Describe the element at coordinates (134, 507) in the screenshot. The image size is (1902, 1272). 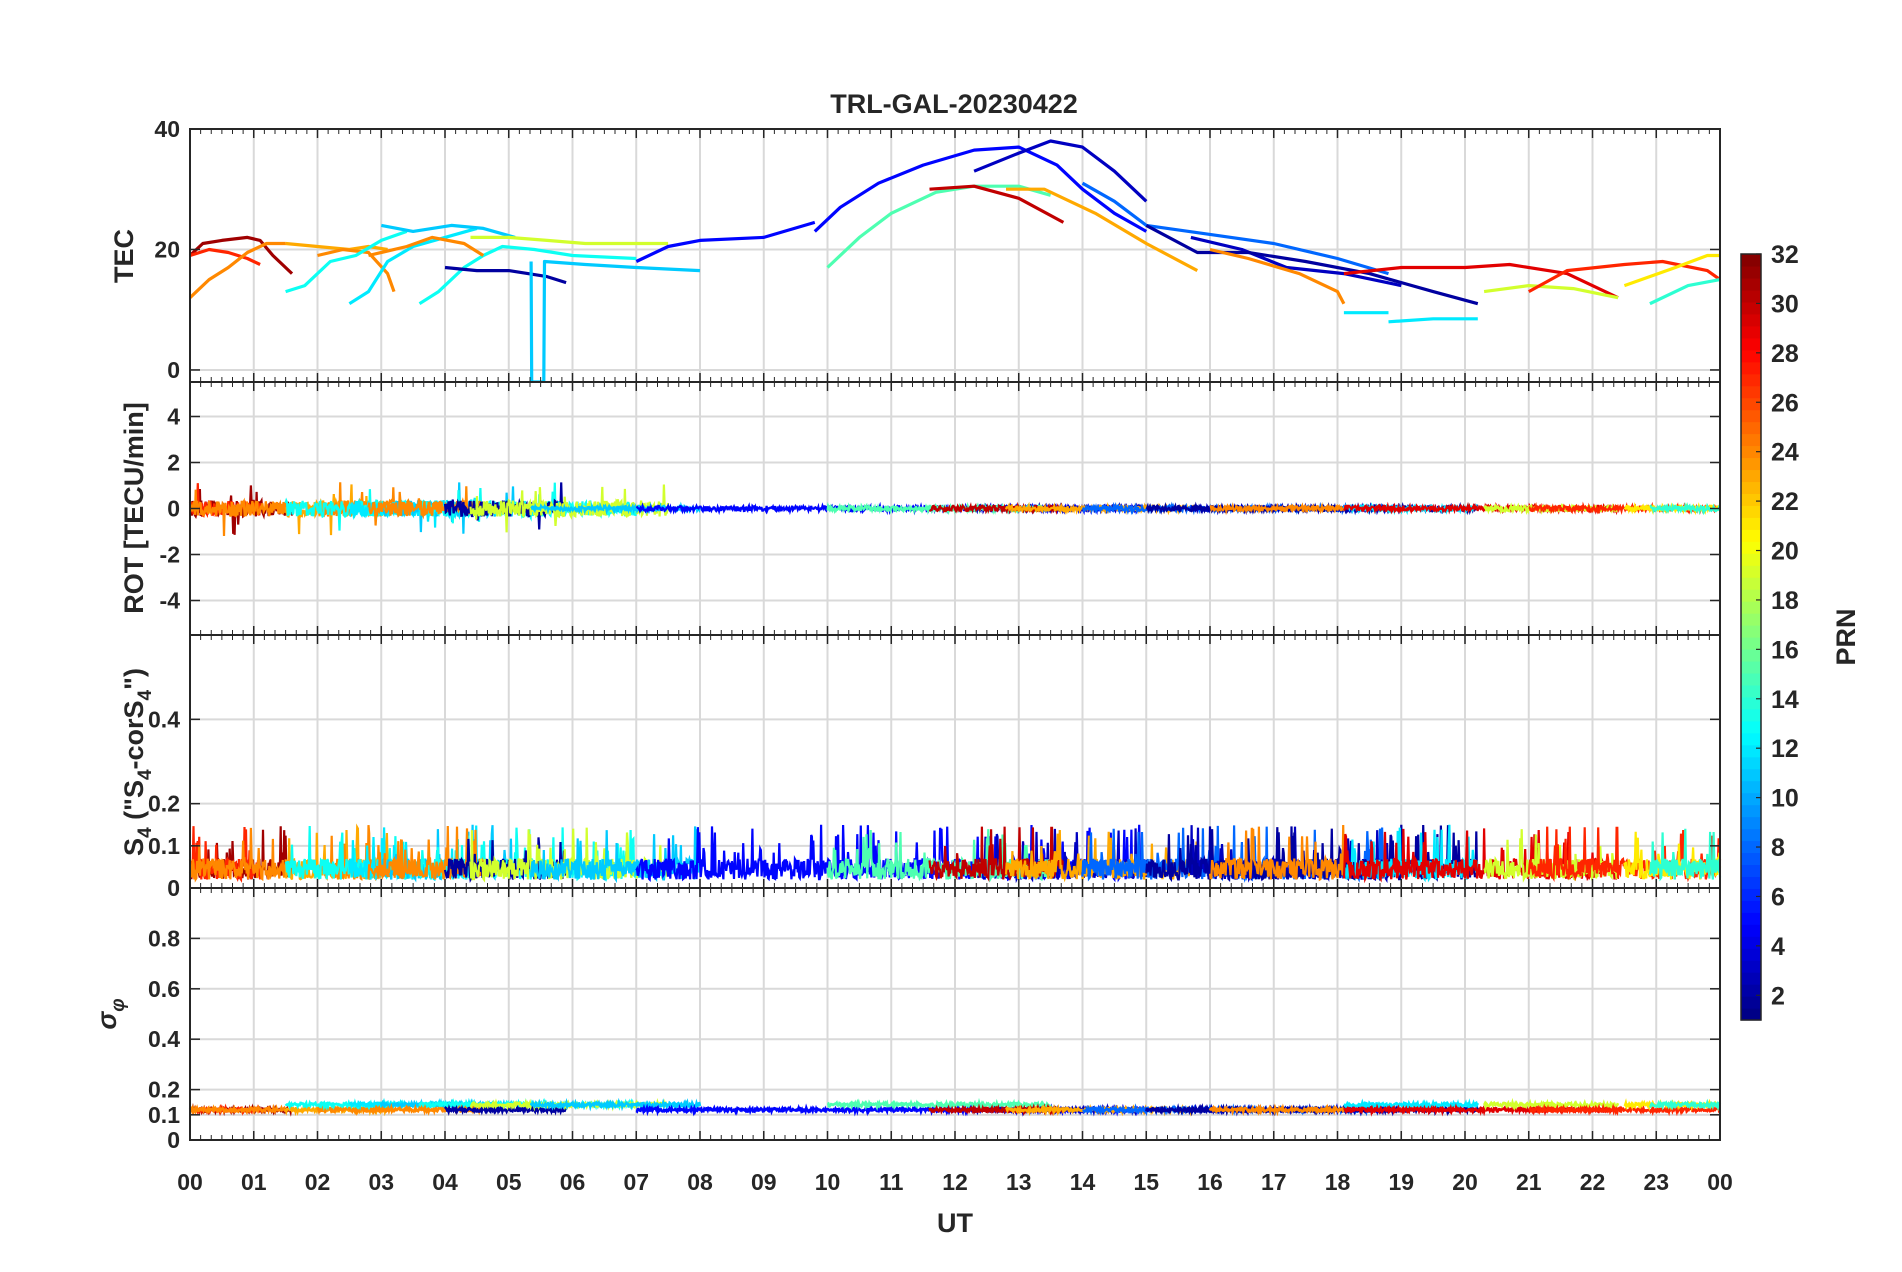
I see `panel-rot-ylabel: ROT [TECU/min]` at that location.